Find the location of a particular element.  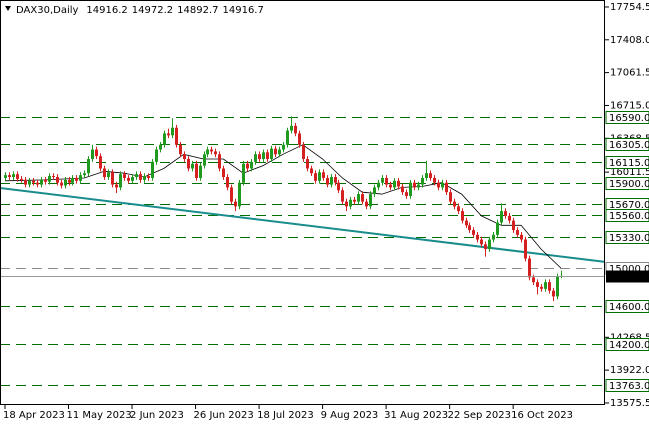

x-tick-label: 9 Aug 2023 is located at coordinates (350, 415).